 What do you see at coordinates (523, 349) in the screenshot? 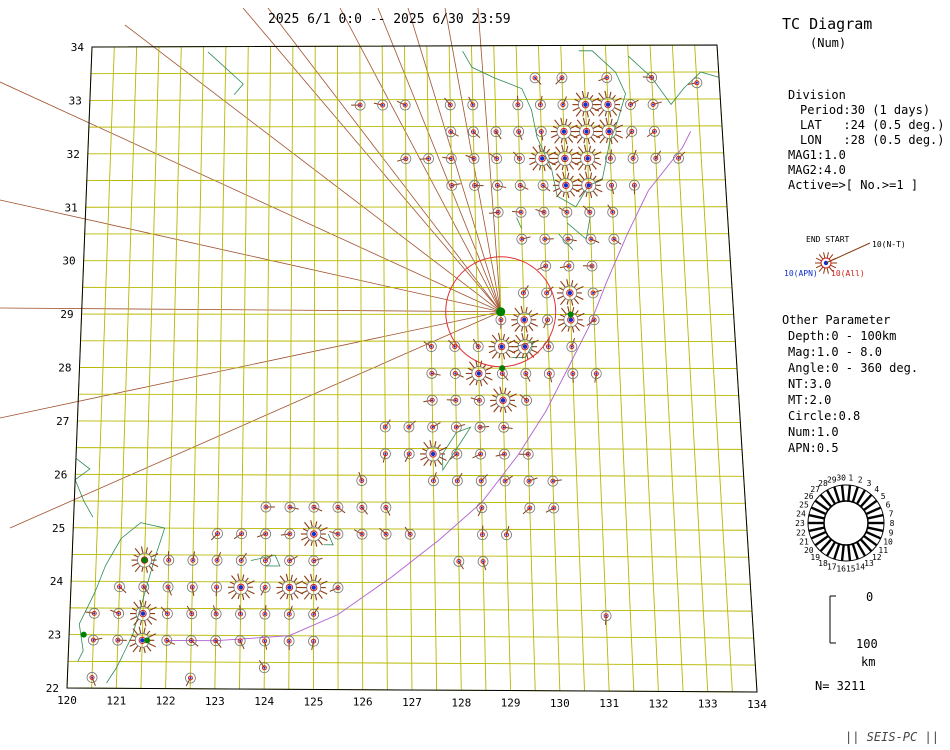
I see `coast-amami` at bounding box center [523, 349].